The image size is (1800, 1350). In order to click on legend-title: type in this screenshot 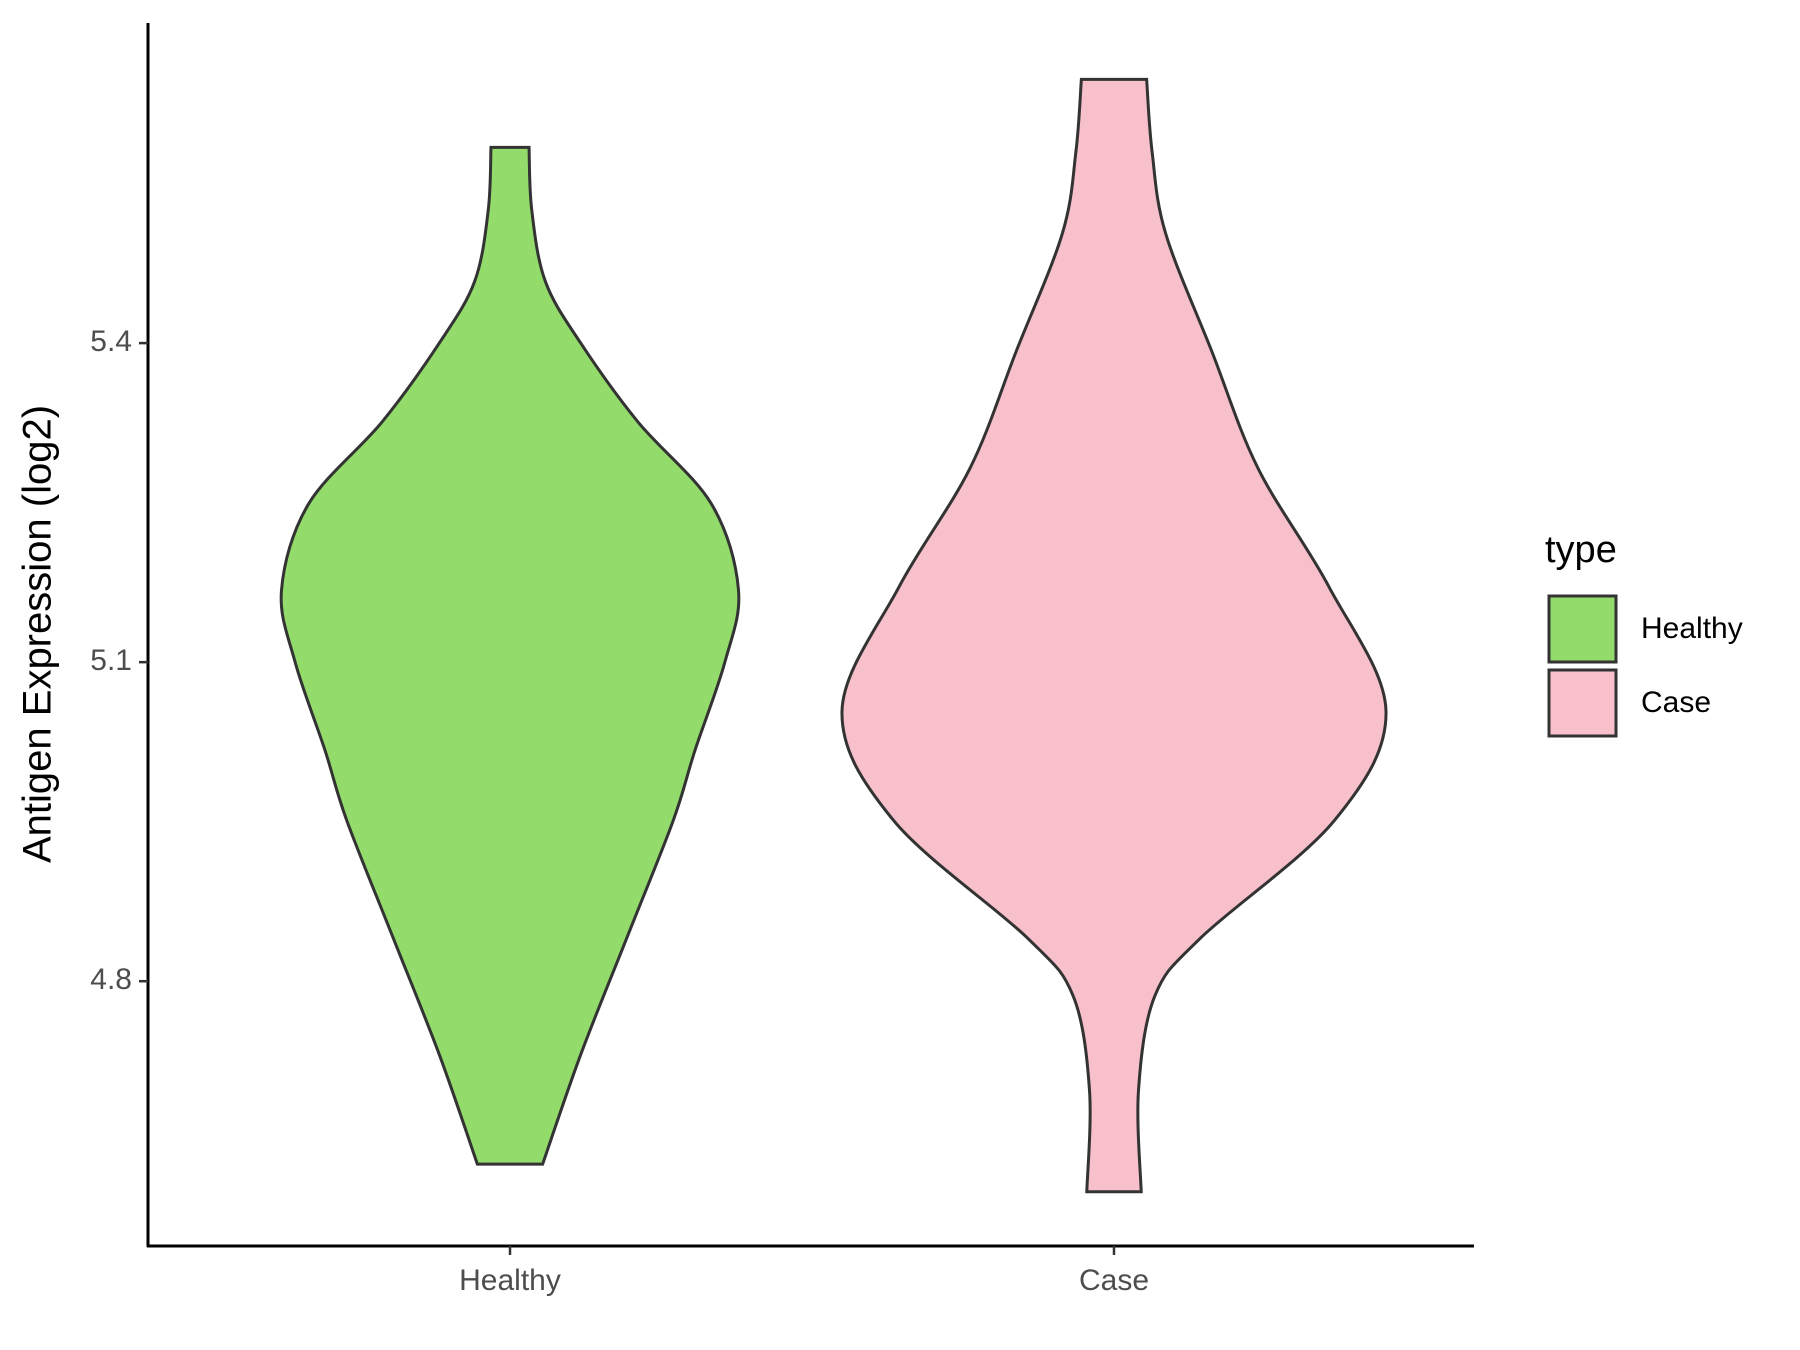, I will do `click(1581, 550)`.